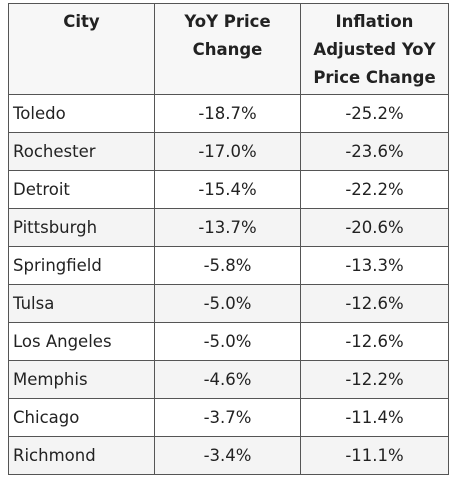 The width and height of the screenshot is (452, 481). I want to click on yoy-cell: -18.7%, so click(227, 113).